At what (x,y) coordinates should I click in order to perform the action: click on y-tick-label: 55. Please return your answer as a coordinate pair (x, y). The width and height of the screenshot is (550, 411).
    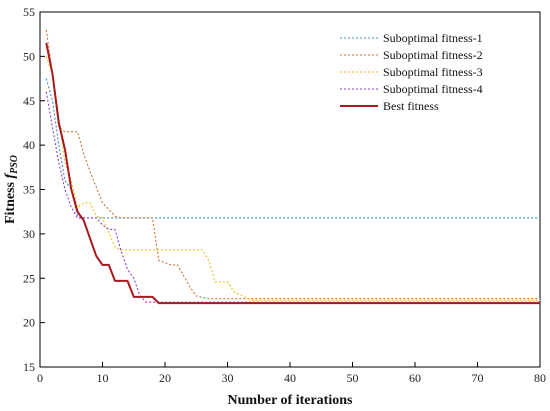
    Looking at the image, I should click on (29, 12).